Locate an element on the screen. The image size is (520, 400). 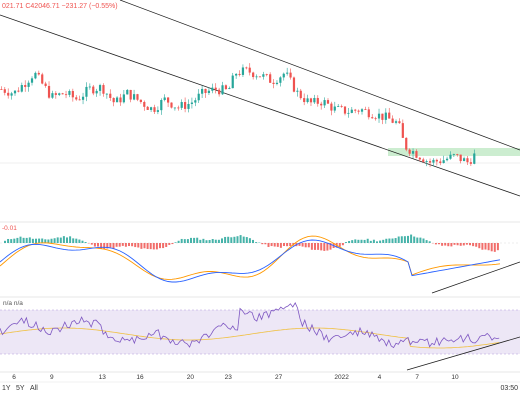
range-button-1y: 1Y is located at coordinates (6, 388).